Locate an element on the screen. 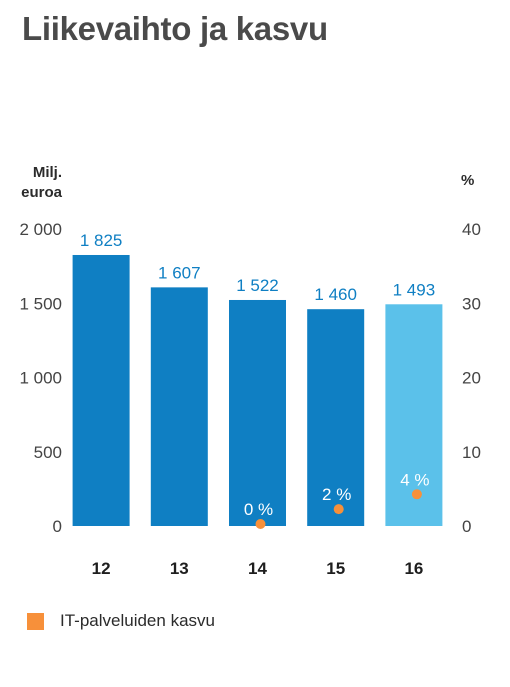  x-tick-label: 14 is located at coordinates (257, 568).